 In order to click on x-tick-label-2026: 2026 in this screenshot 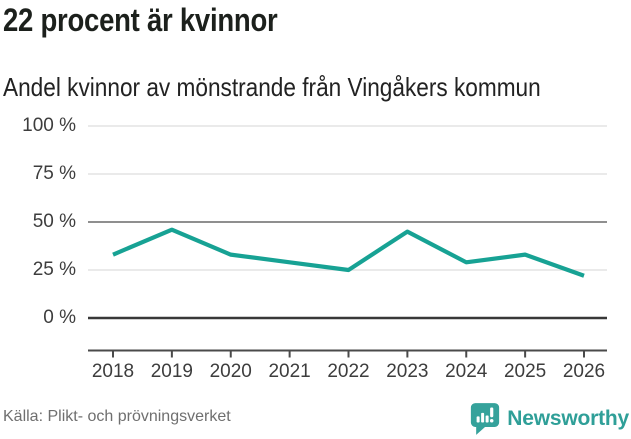, I will do `click(584, 371)`.